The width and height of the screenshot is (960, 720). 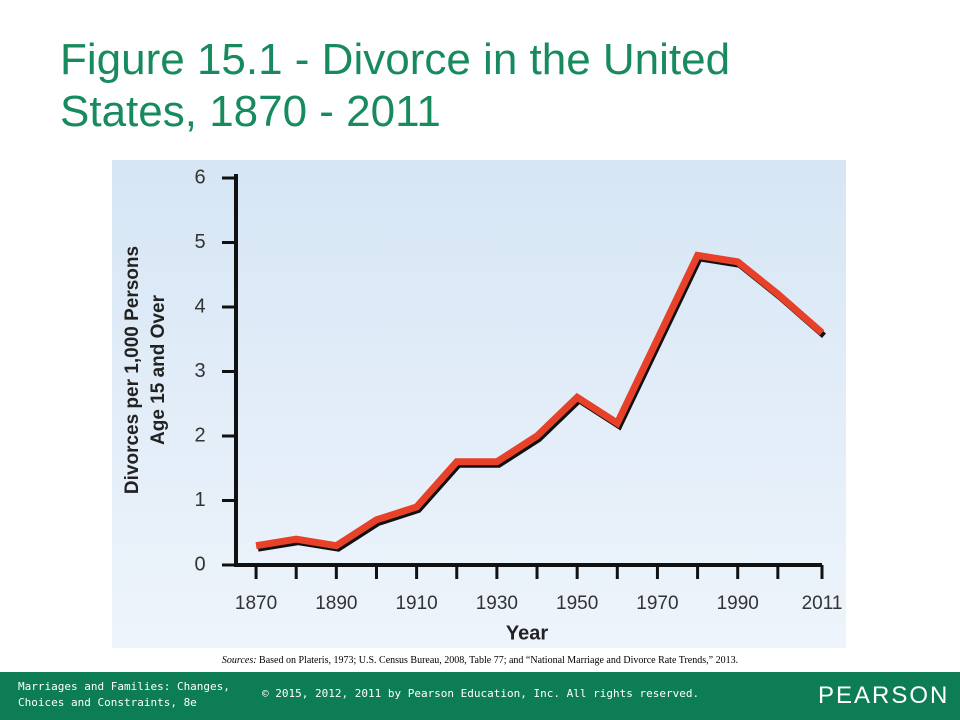 What do you see at coordinates (199, 371) in the screenshot?
I see `y-tick-label: 3` at bounding box center [199, 371].